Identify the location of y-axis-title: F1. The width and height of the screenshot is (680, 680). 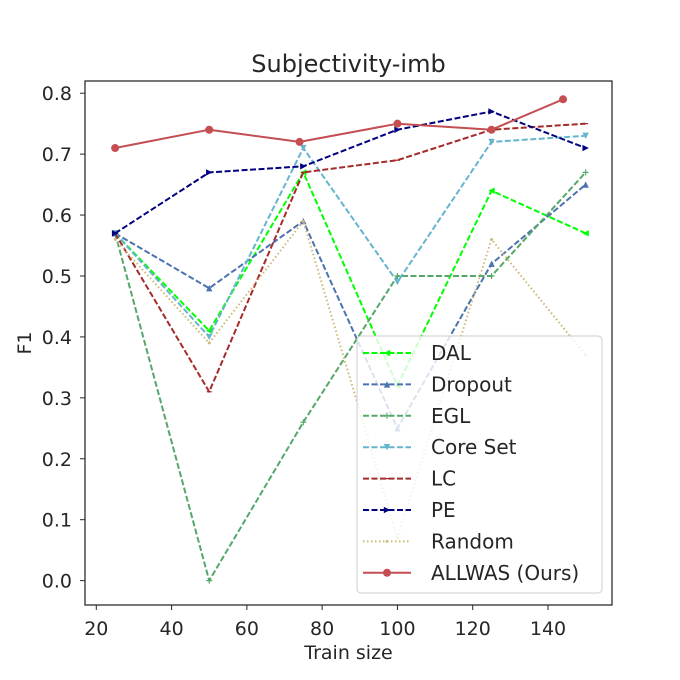
(25, 342).